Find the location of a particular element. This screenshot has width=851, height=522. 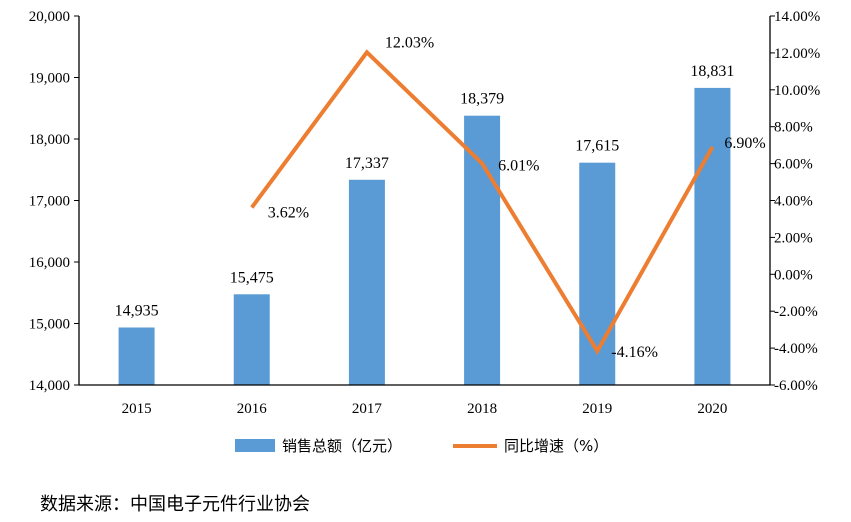

x-tick-label: 2016 is located at coordinates (252, 409).